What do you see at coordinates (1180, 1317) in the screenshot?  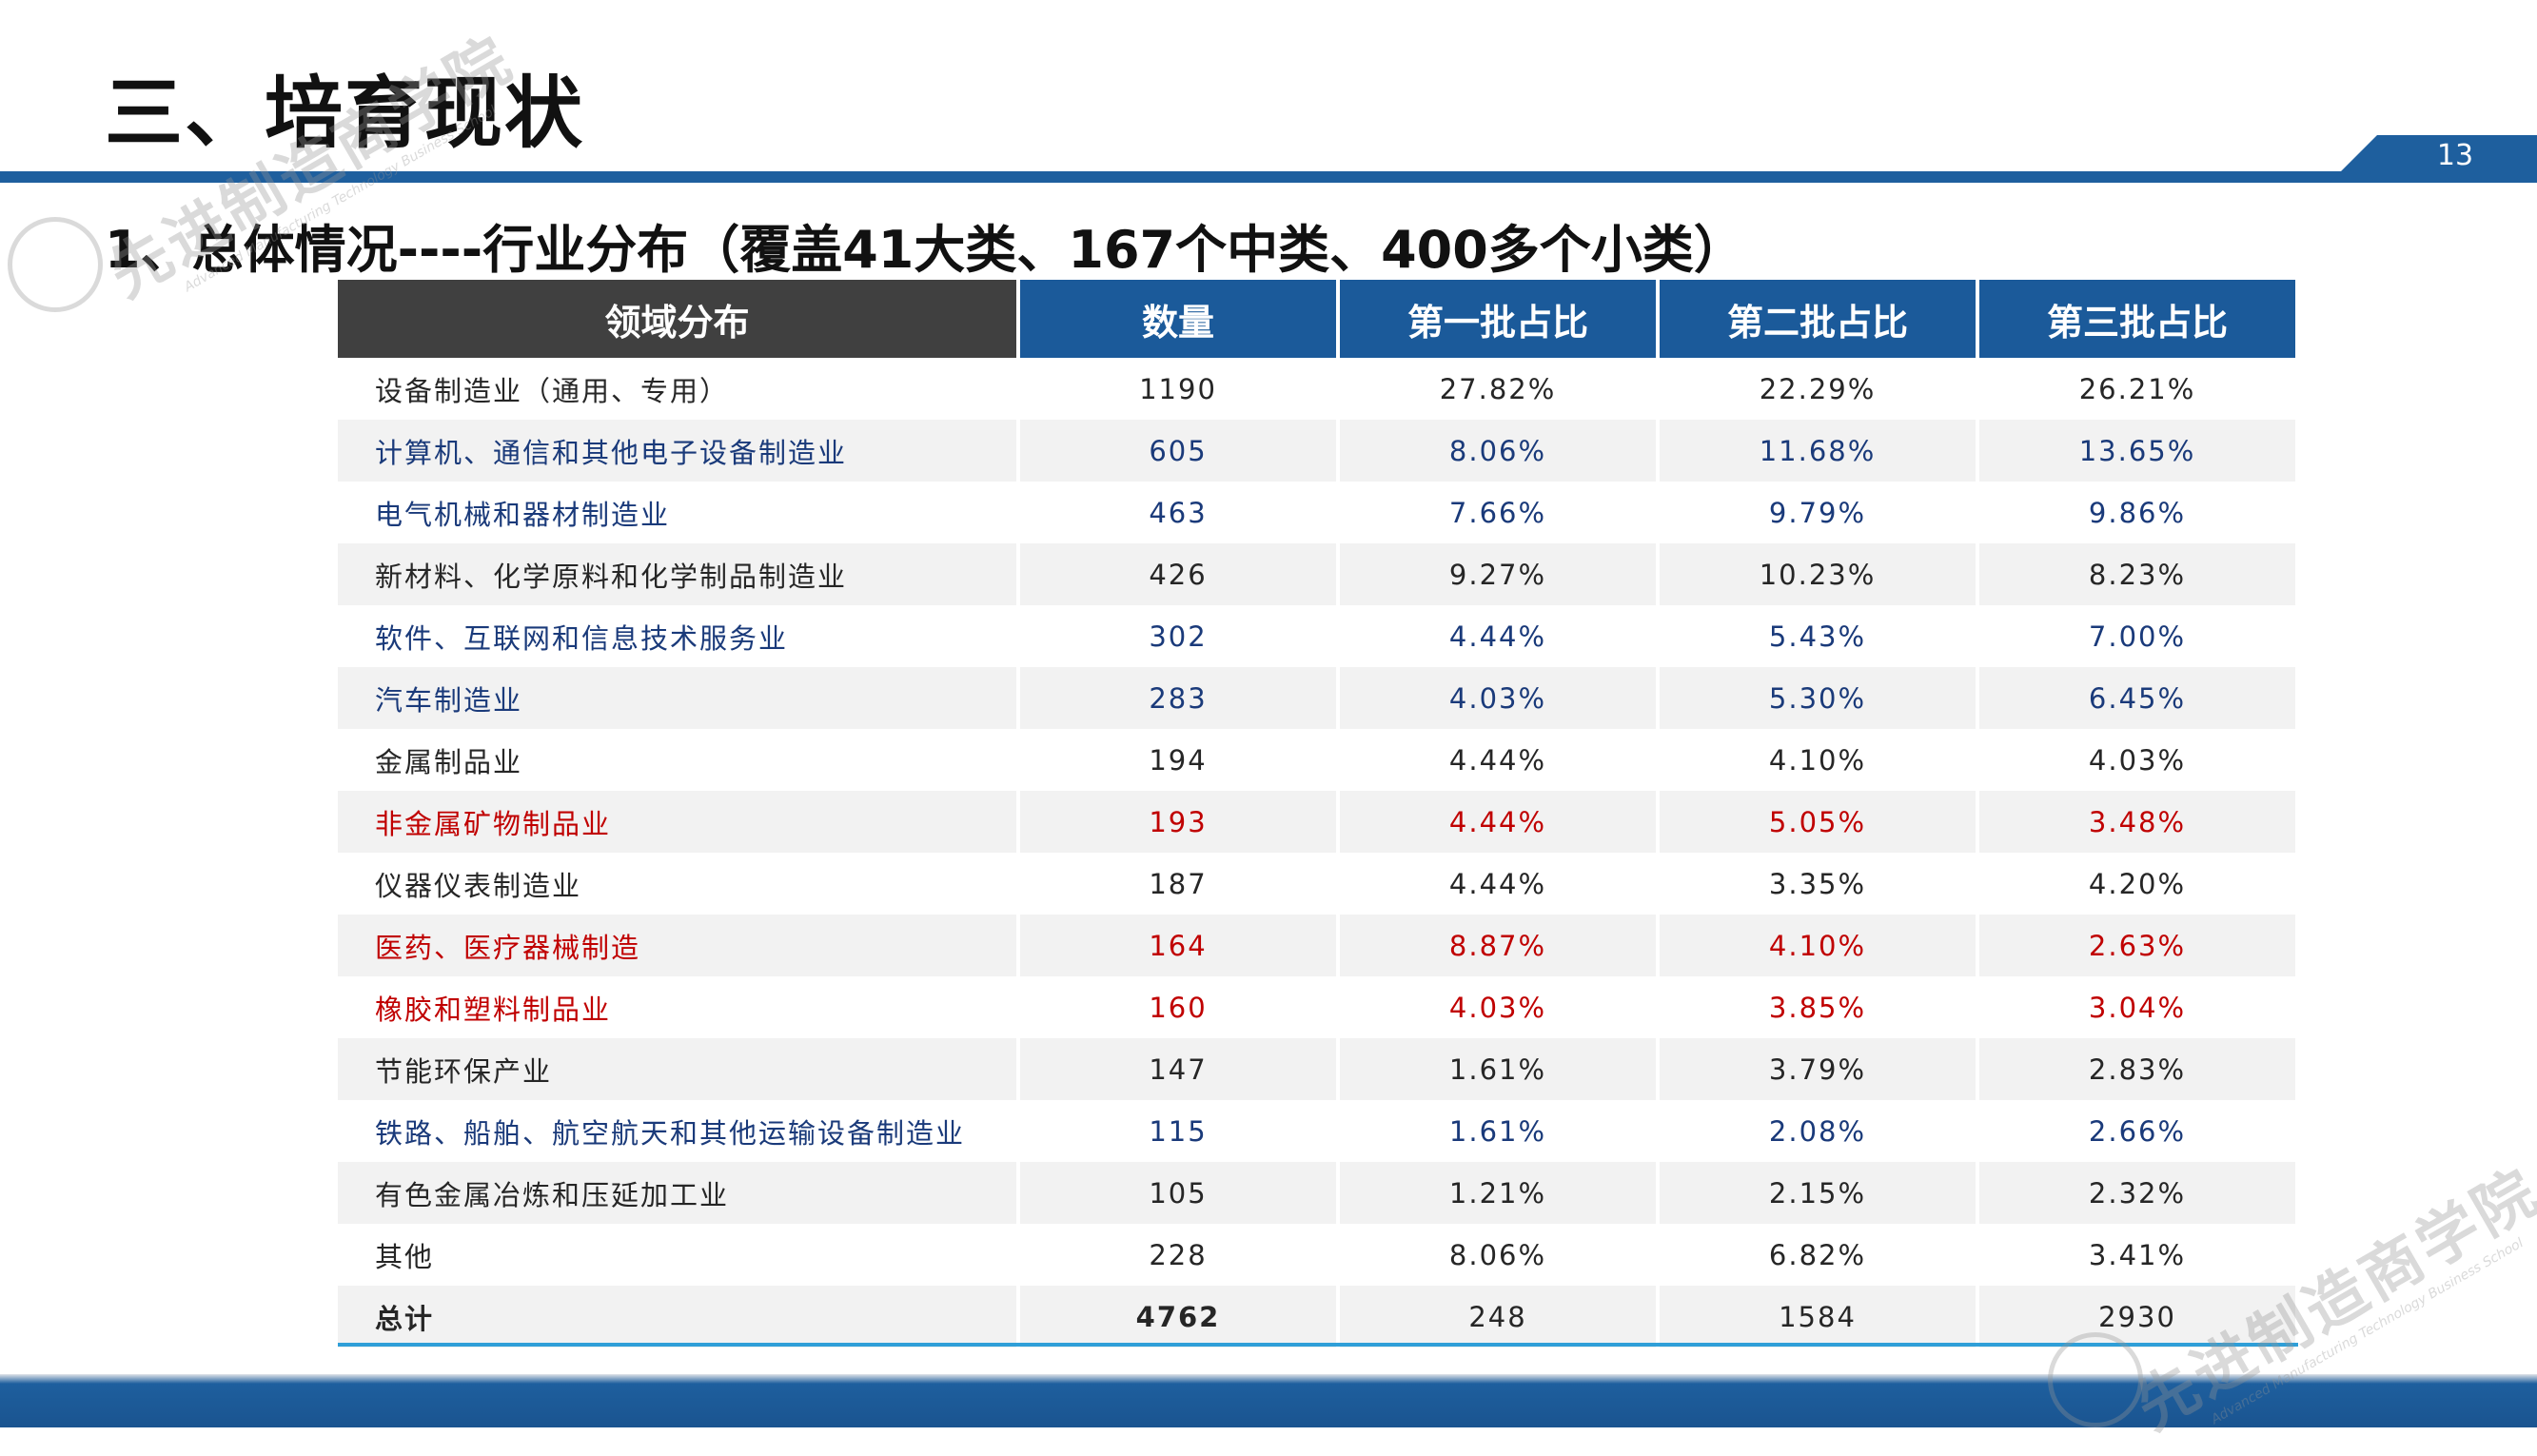 I see `total-row-count: 4762` at bounding box center [1180, 1317].